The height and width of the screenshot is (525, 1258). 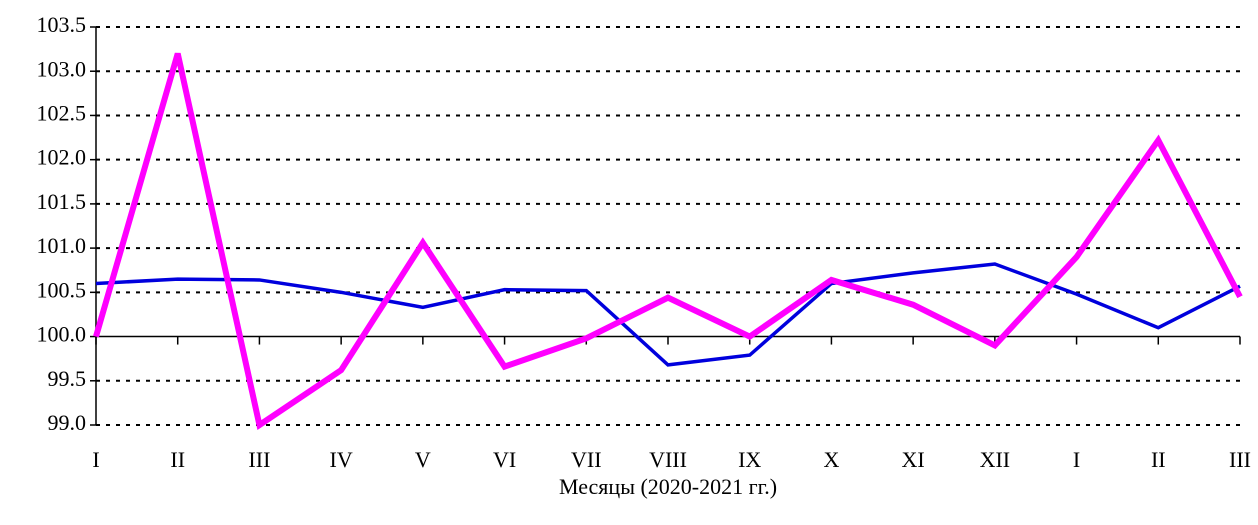 What do you see at coordinates (67, 422) in the screenshot?
I see `y-tick-label: 99.0` at bounding box center [67, 422].